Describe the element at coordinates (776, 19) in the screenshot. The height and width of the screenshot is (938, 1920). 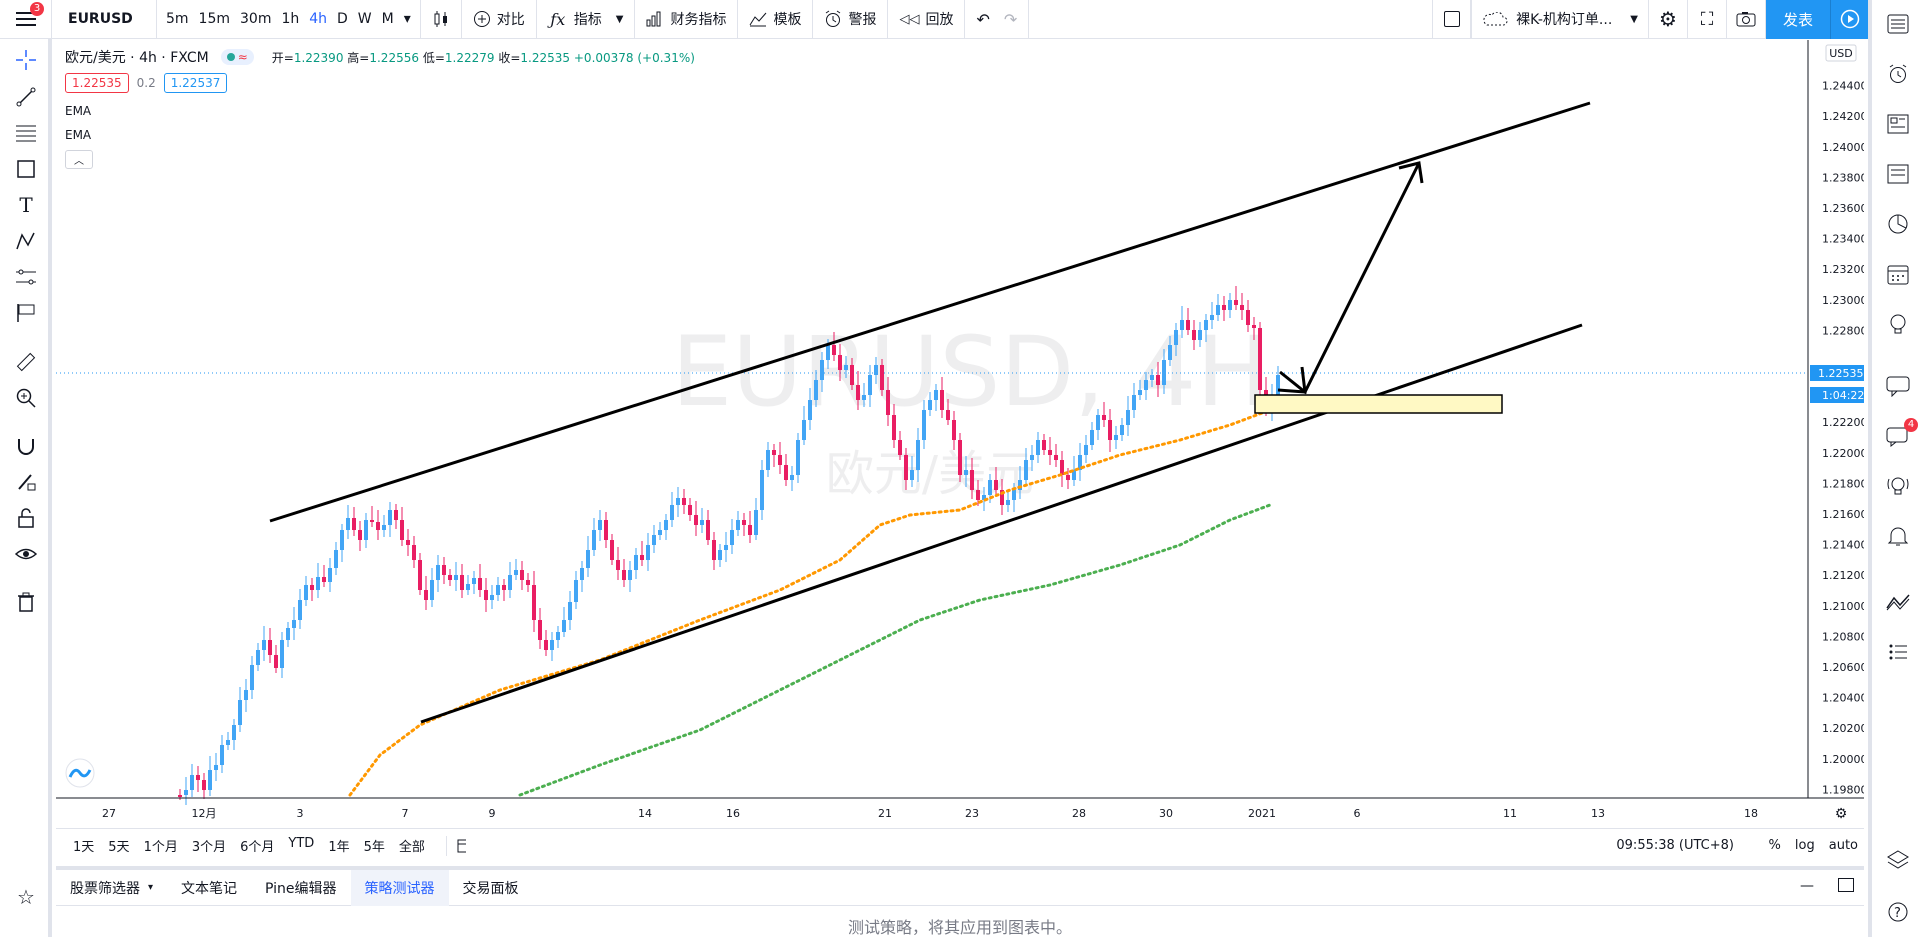
I see `templates-button: 模板` at that location.